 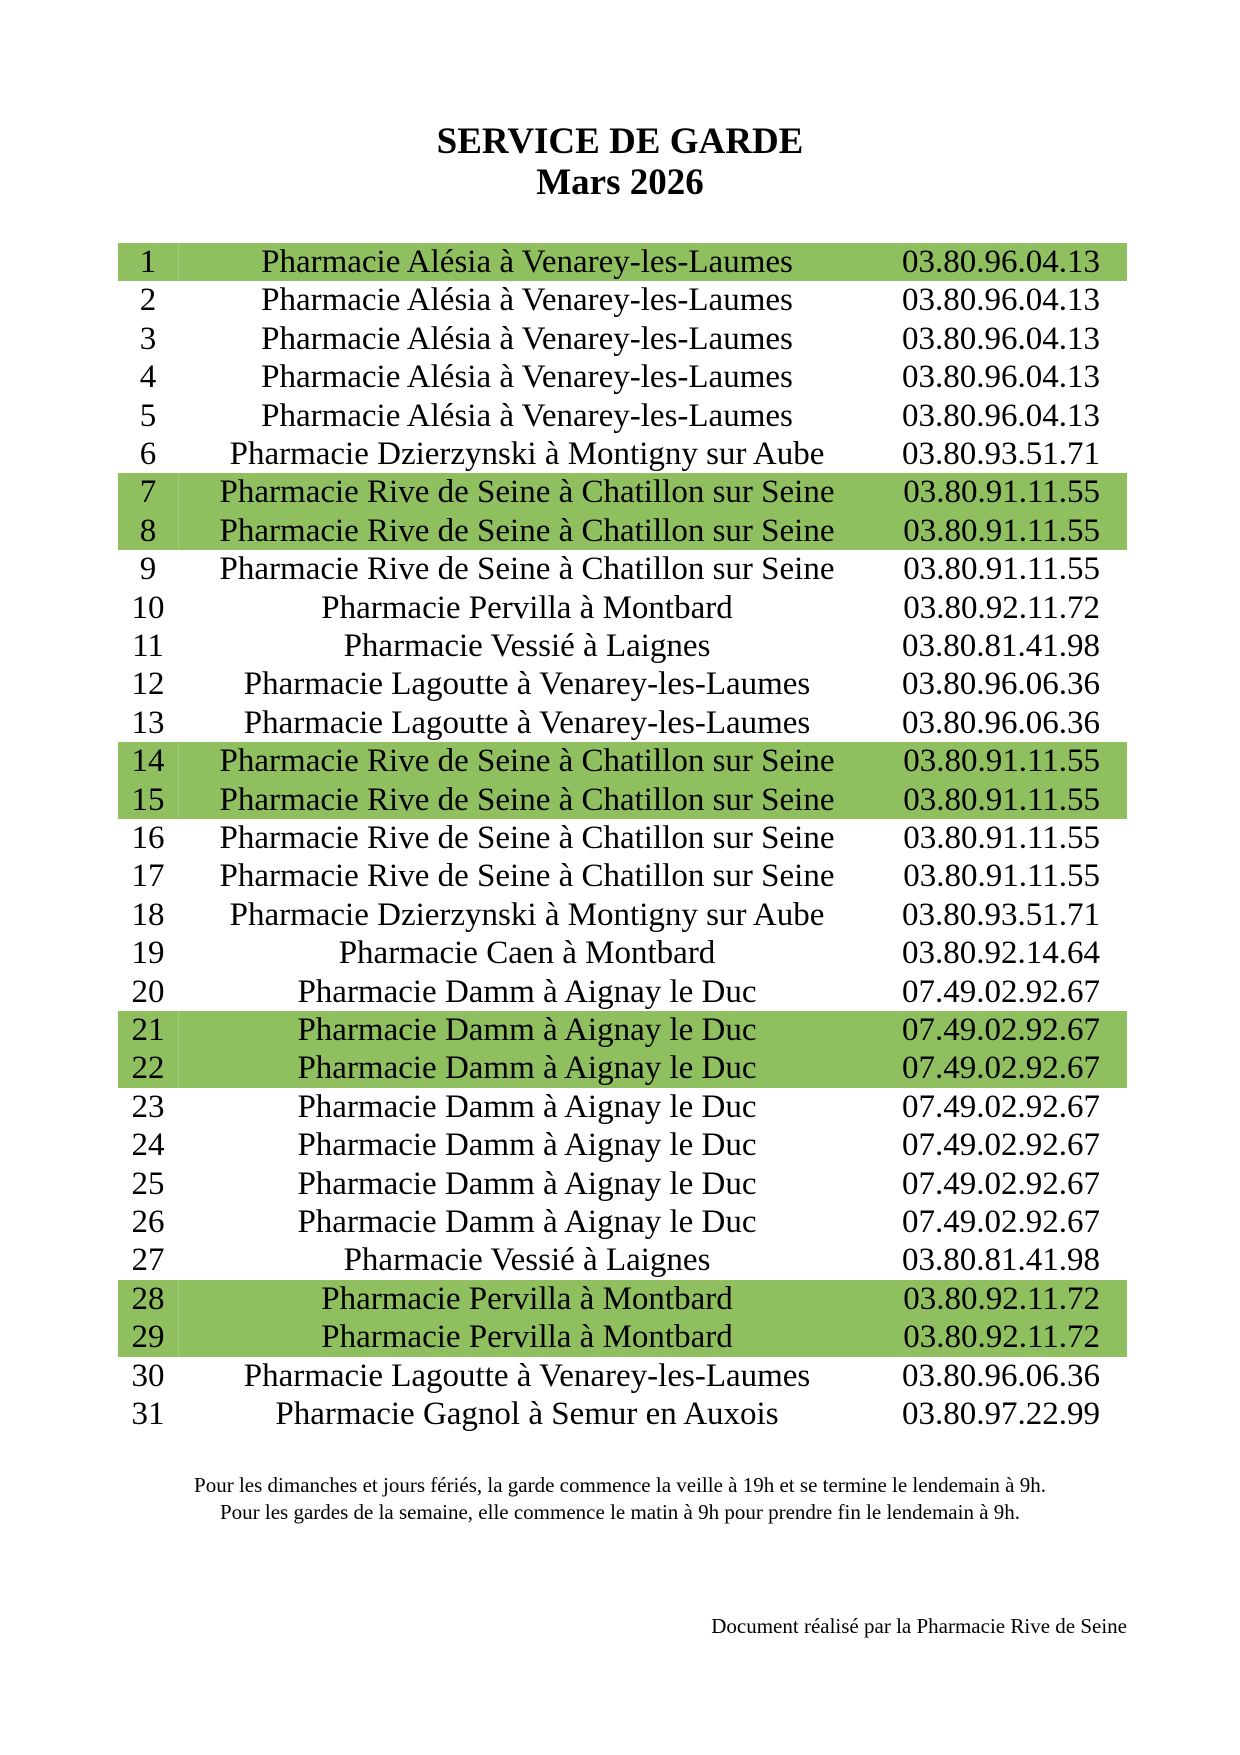 I want to click on day-cell: 8, so click(x=148, y=531).